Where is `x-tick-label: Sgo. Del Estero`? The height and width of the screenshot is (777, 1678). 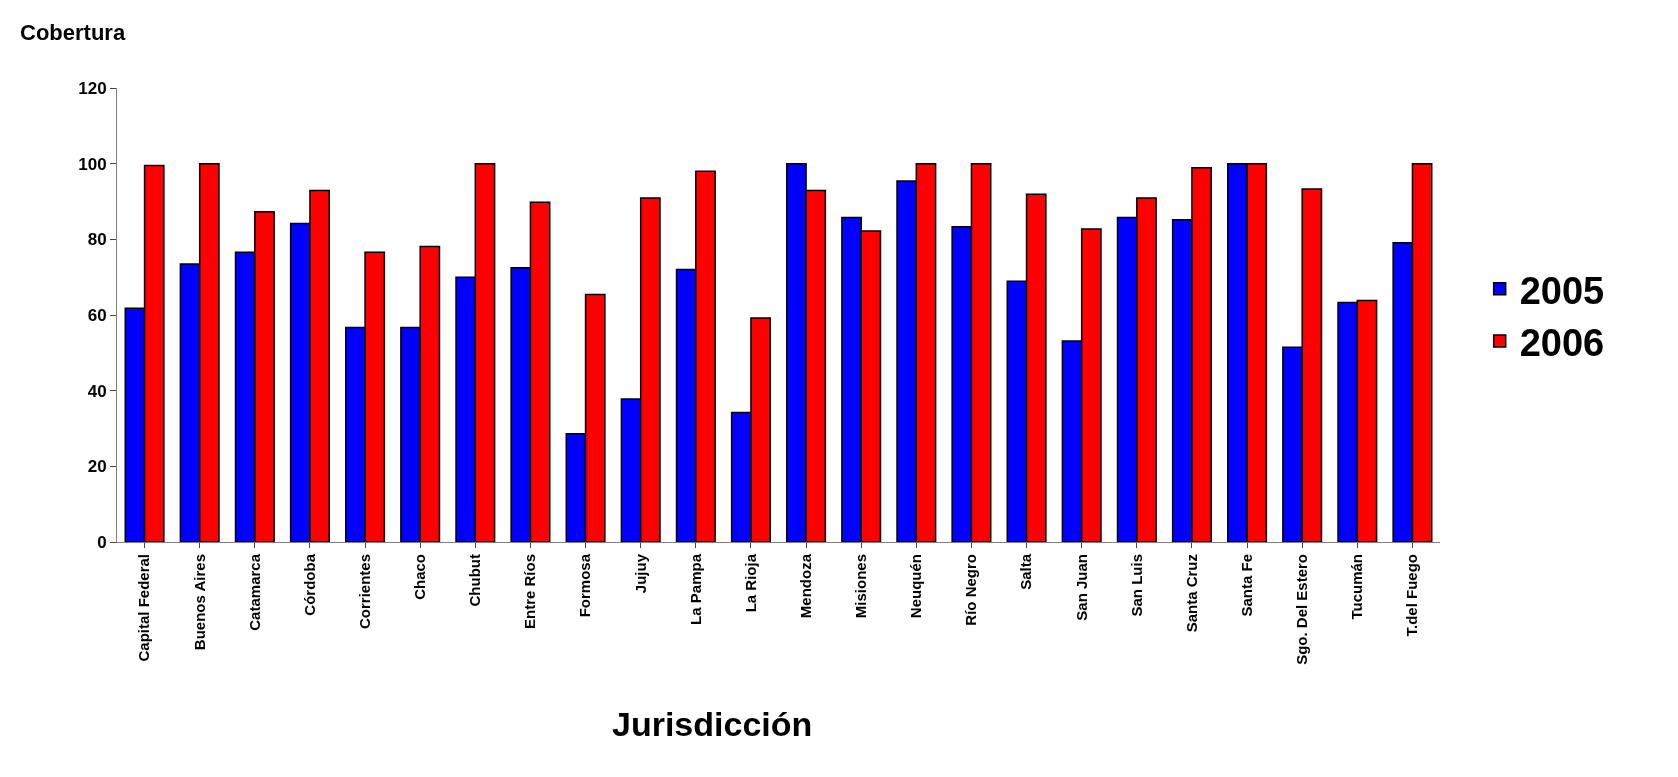
x-tick-label: Sgo. Del Estero is located at coordinates (1302, 609).